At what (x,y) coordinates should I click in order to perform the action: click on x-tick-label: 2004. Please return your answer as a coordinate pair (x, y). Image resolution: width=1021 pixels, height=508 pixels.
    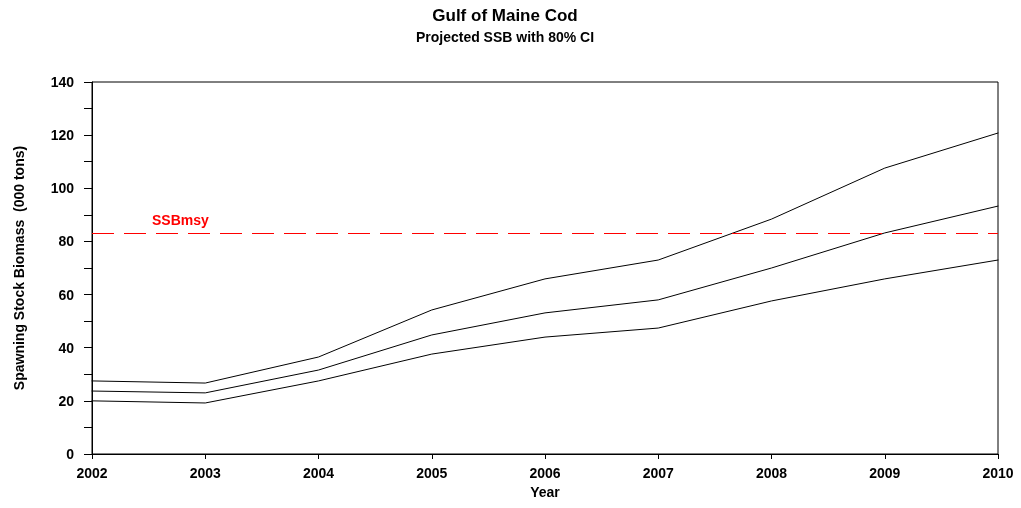
    Looking at the image, I should click on (318, 473).